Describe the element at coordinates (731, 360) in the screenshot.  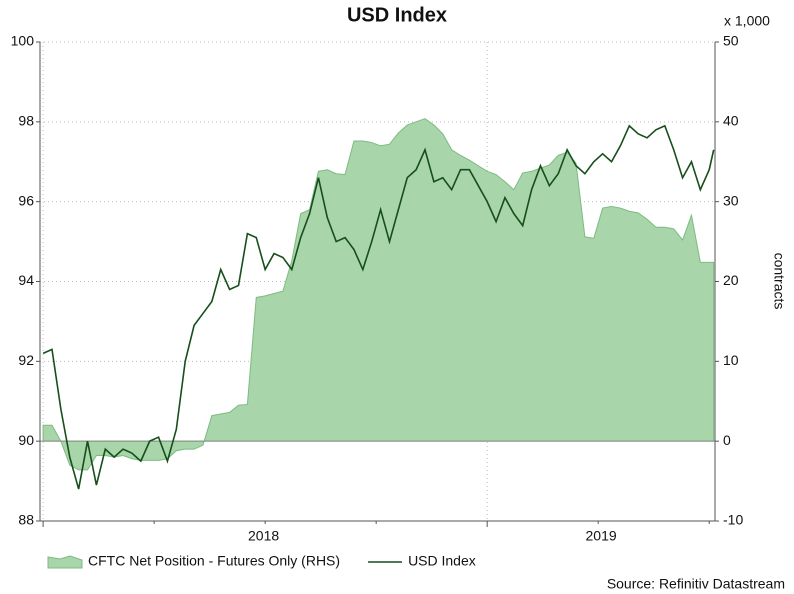
I see `y2-tick-label: 10` at that location.